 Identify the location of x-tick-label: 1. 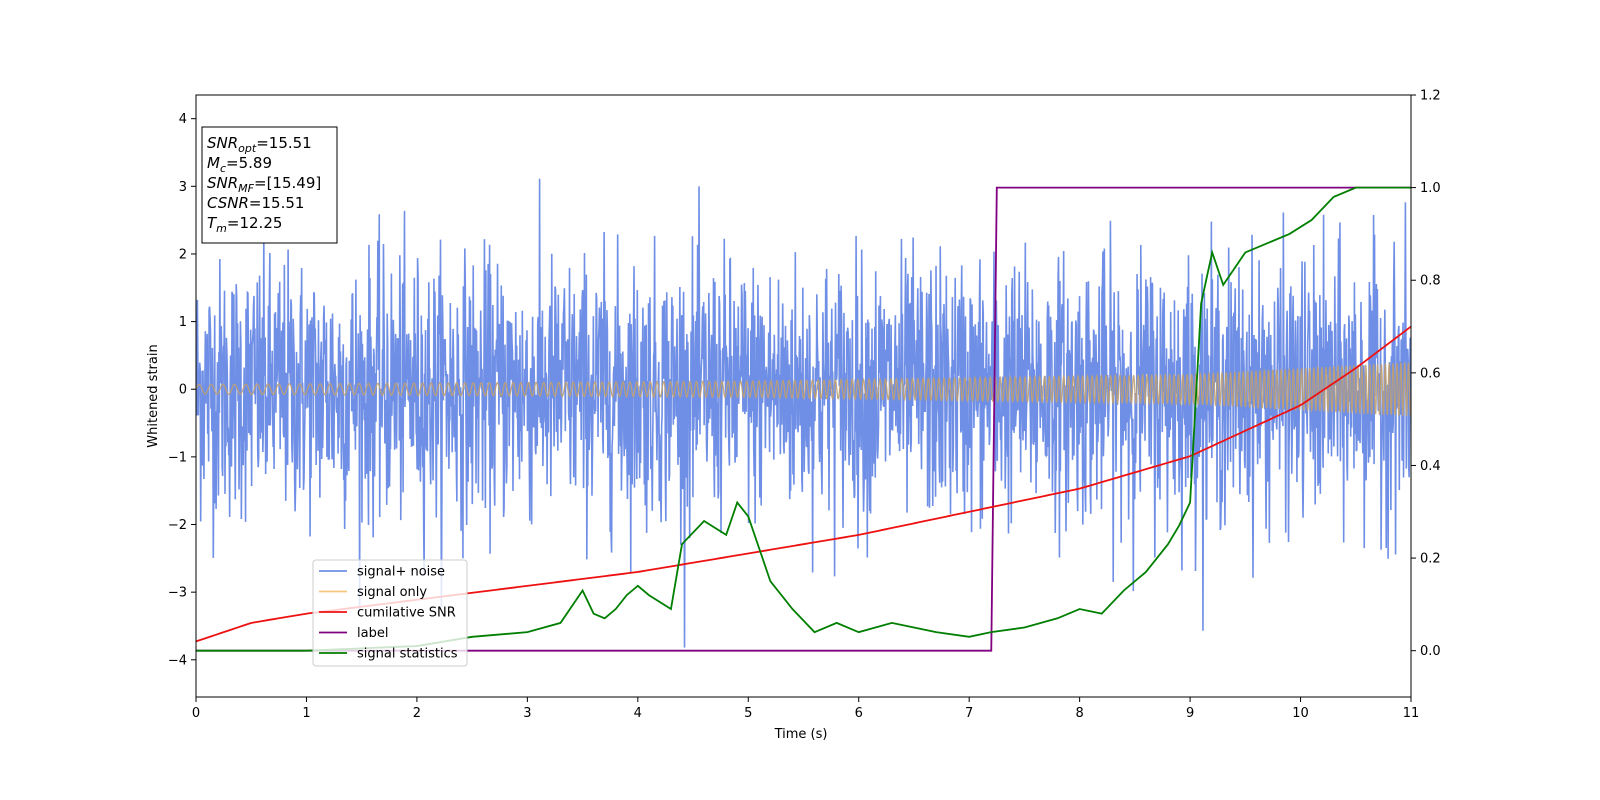
(306, 713).